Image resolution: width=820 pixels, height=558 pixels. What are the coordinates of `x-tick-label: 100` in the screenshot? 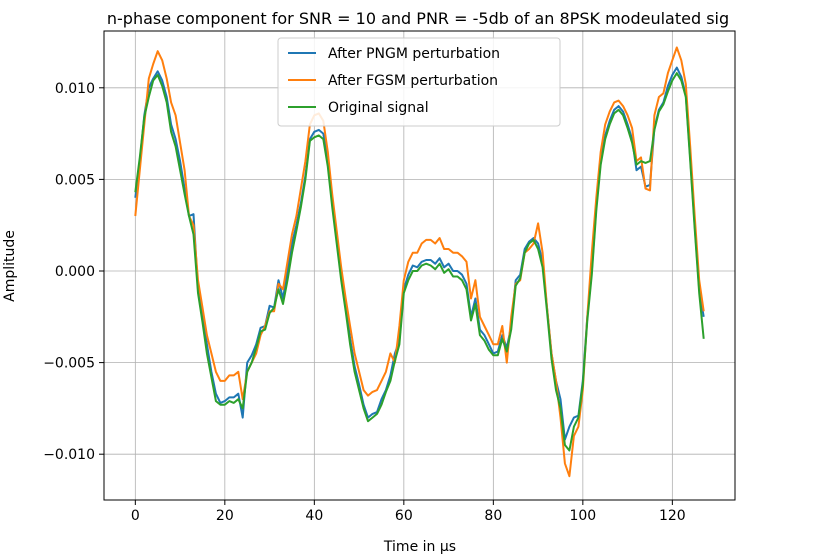 It's located at (582, 516).